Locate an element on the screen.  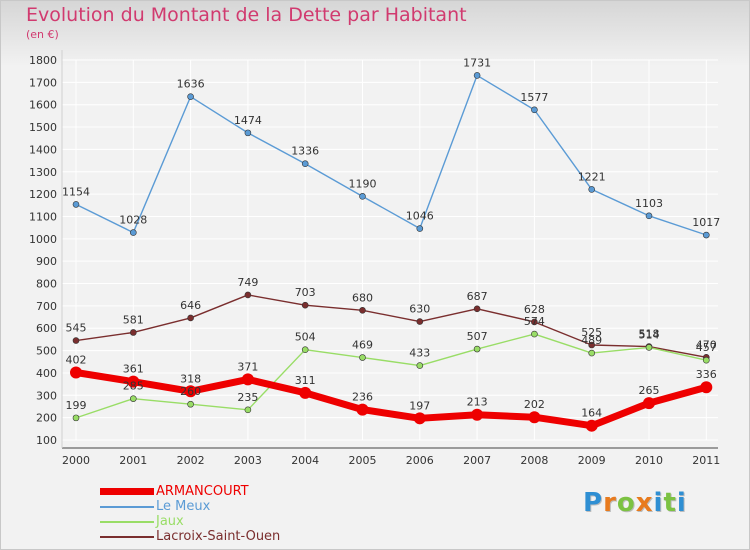
y-tick-label: 800 is located at coordinates (46, 284).